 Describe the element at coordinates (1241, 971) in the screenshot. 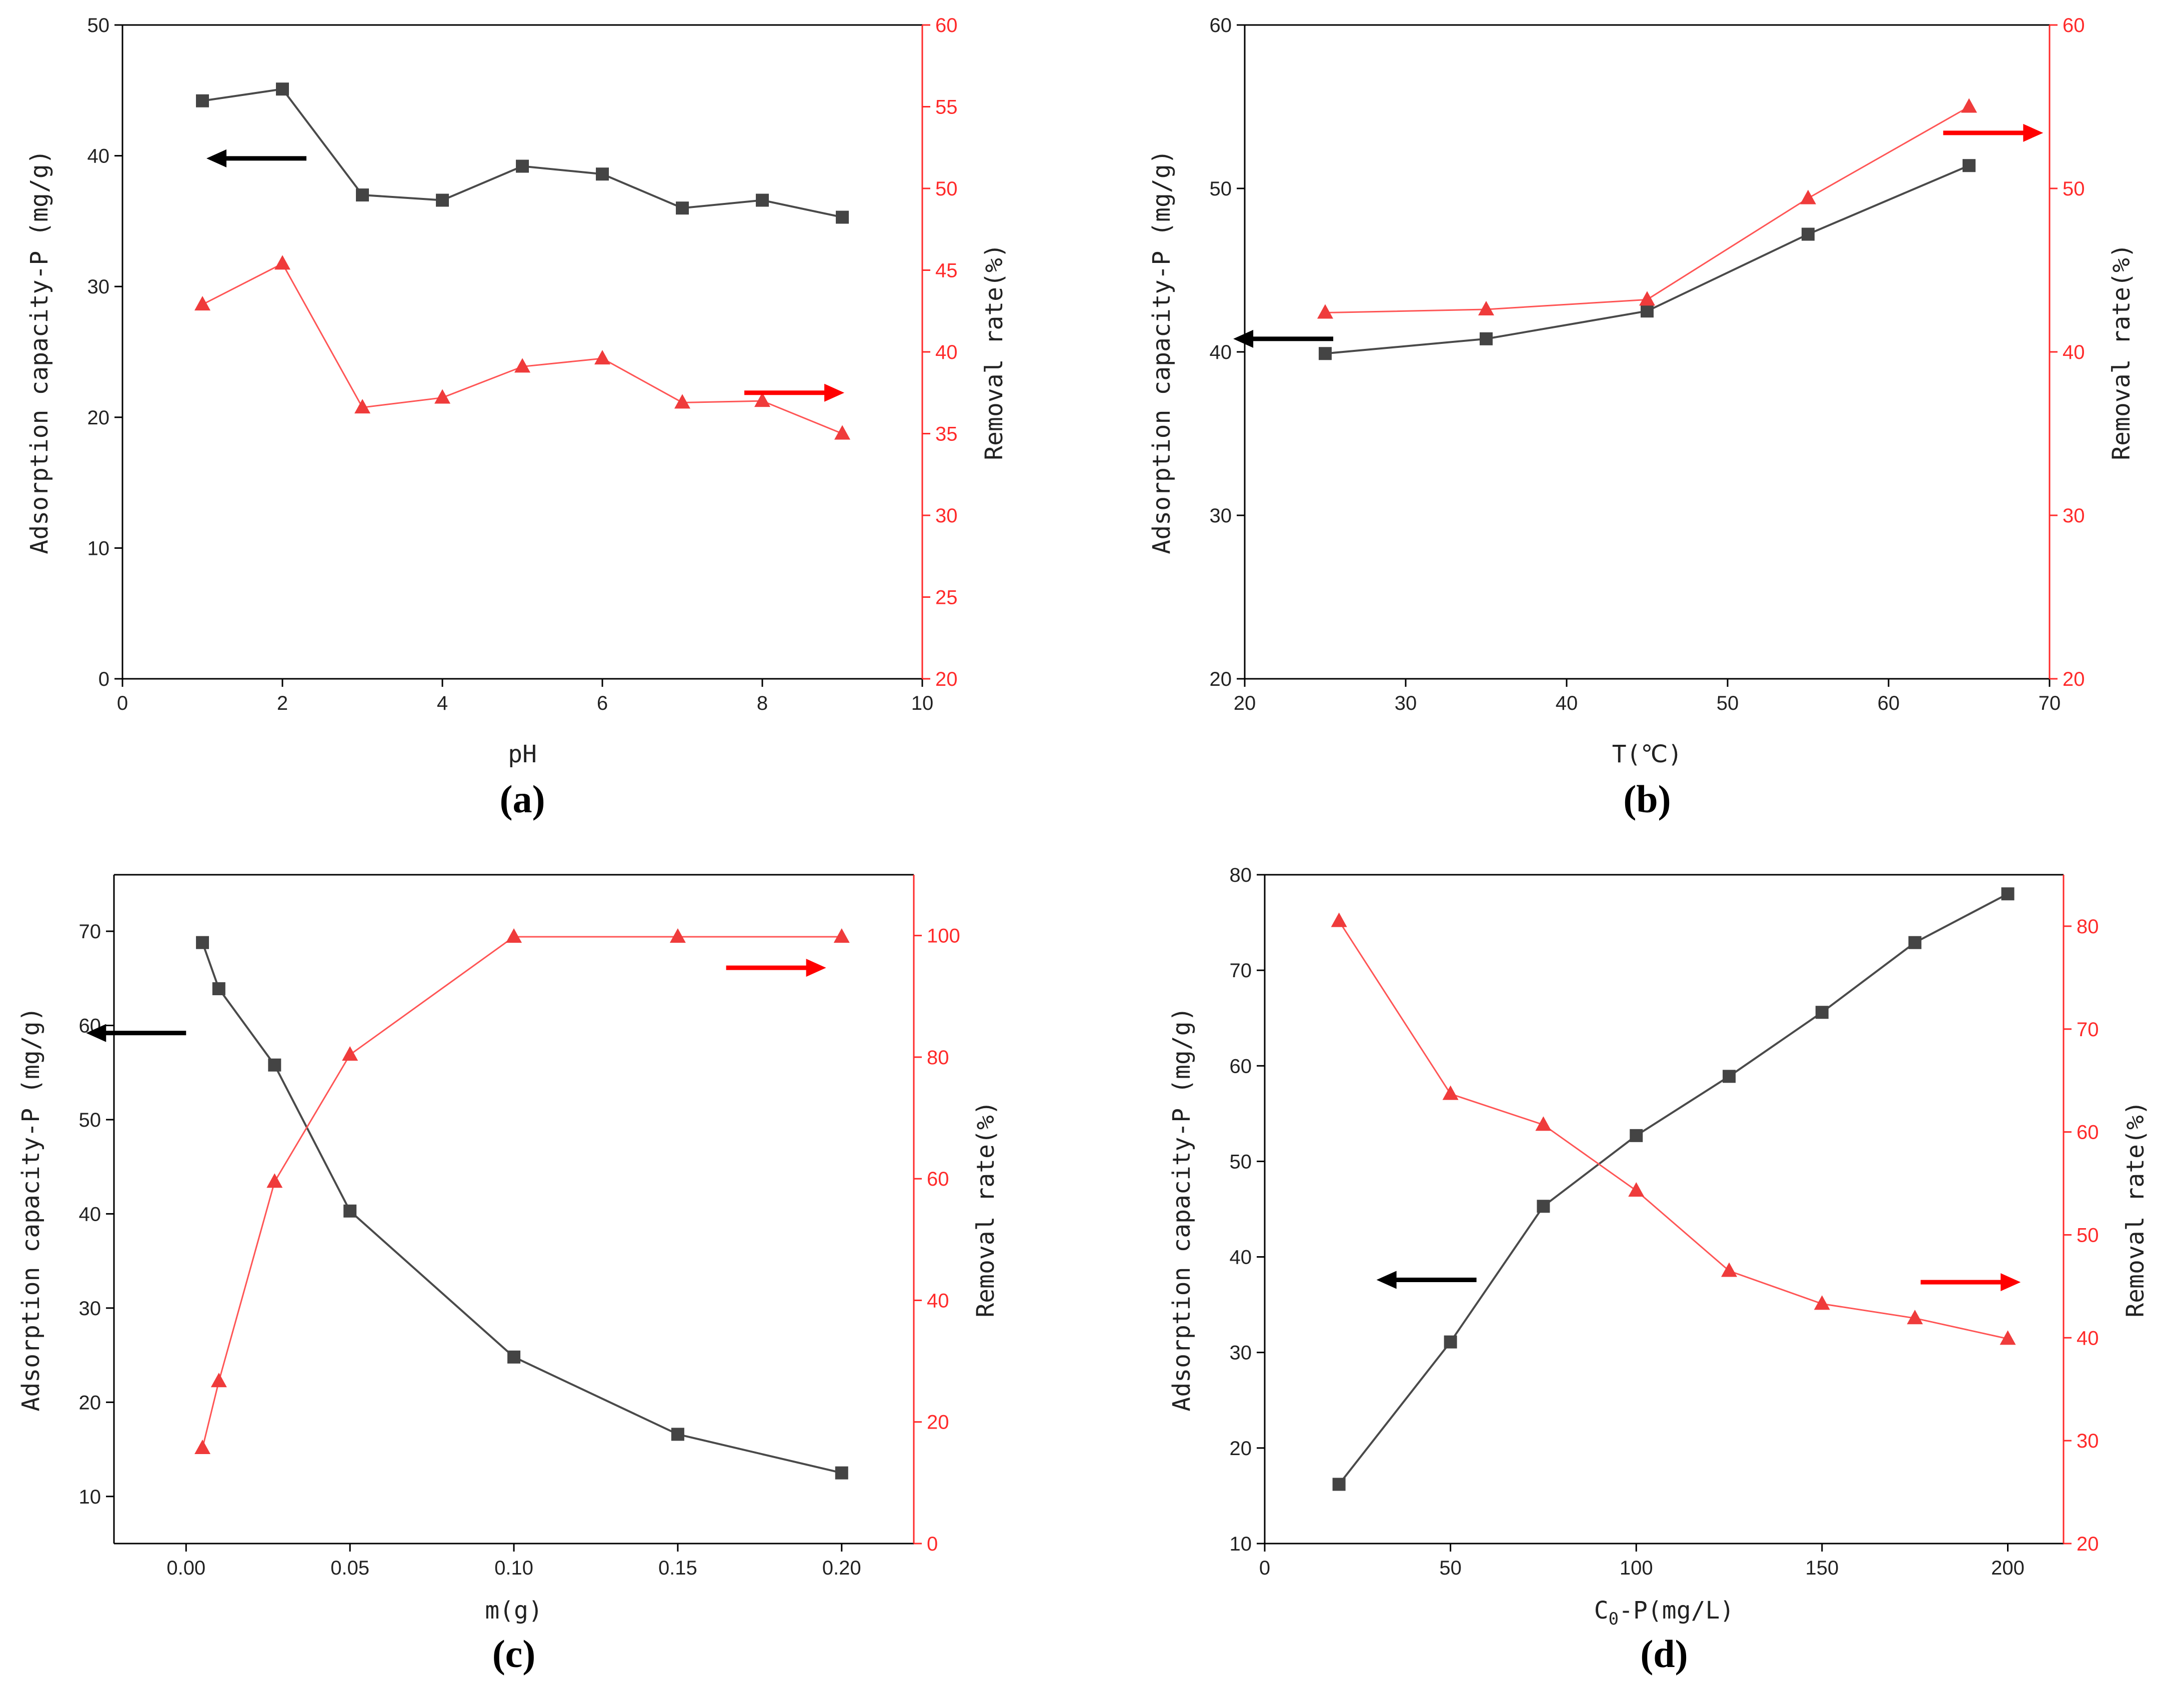

I see `y-left-tick-label: 70` at that location.